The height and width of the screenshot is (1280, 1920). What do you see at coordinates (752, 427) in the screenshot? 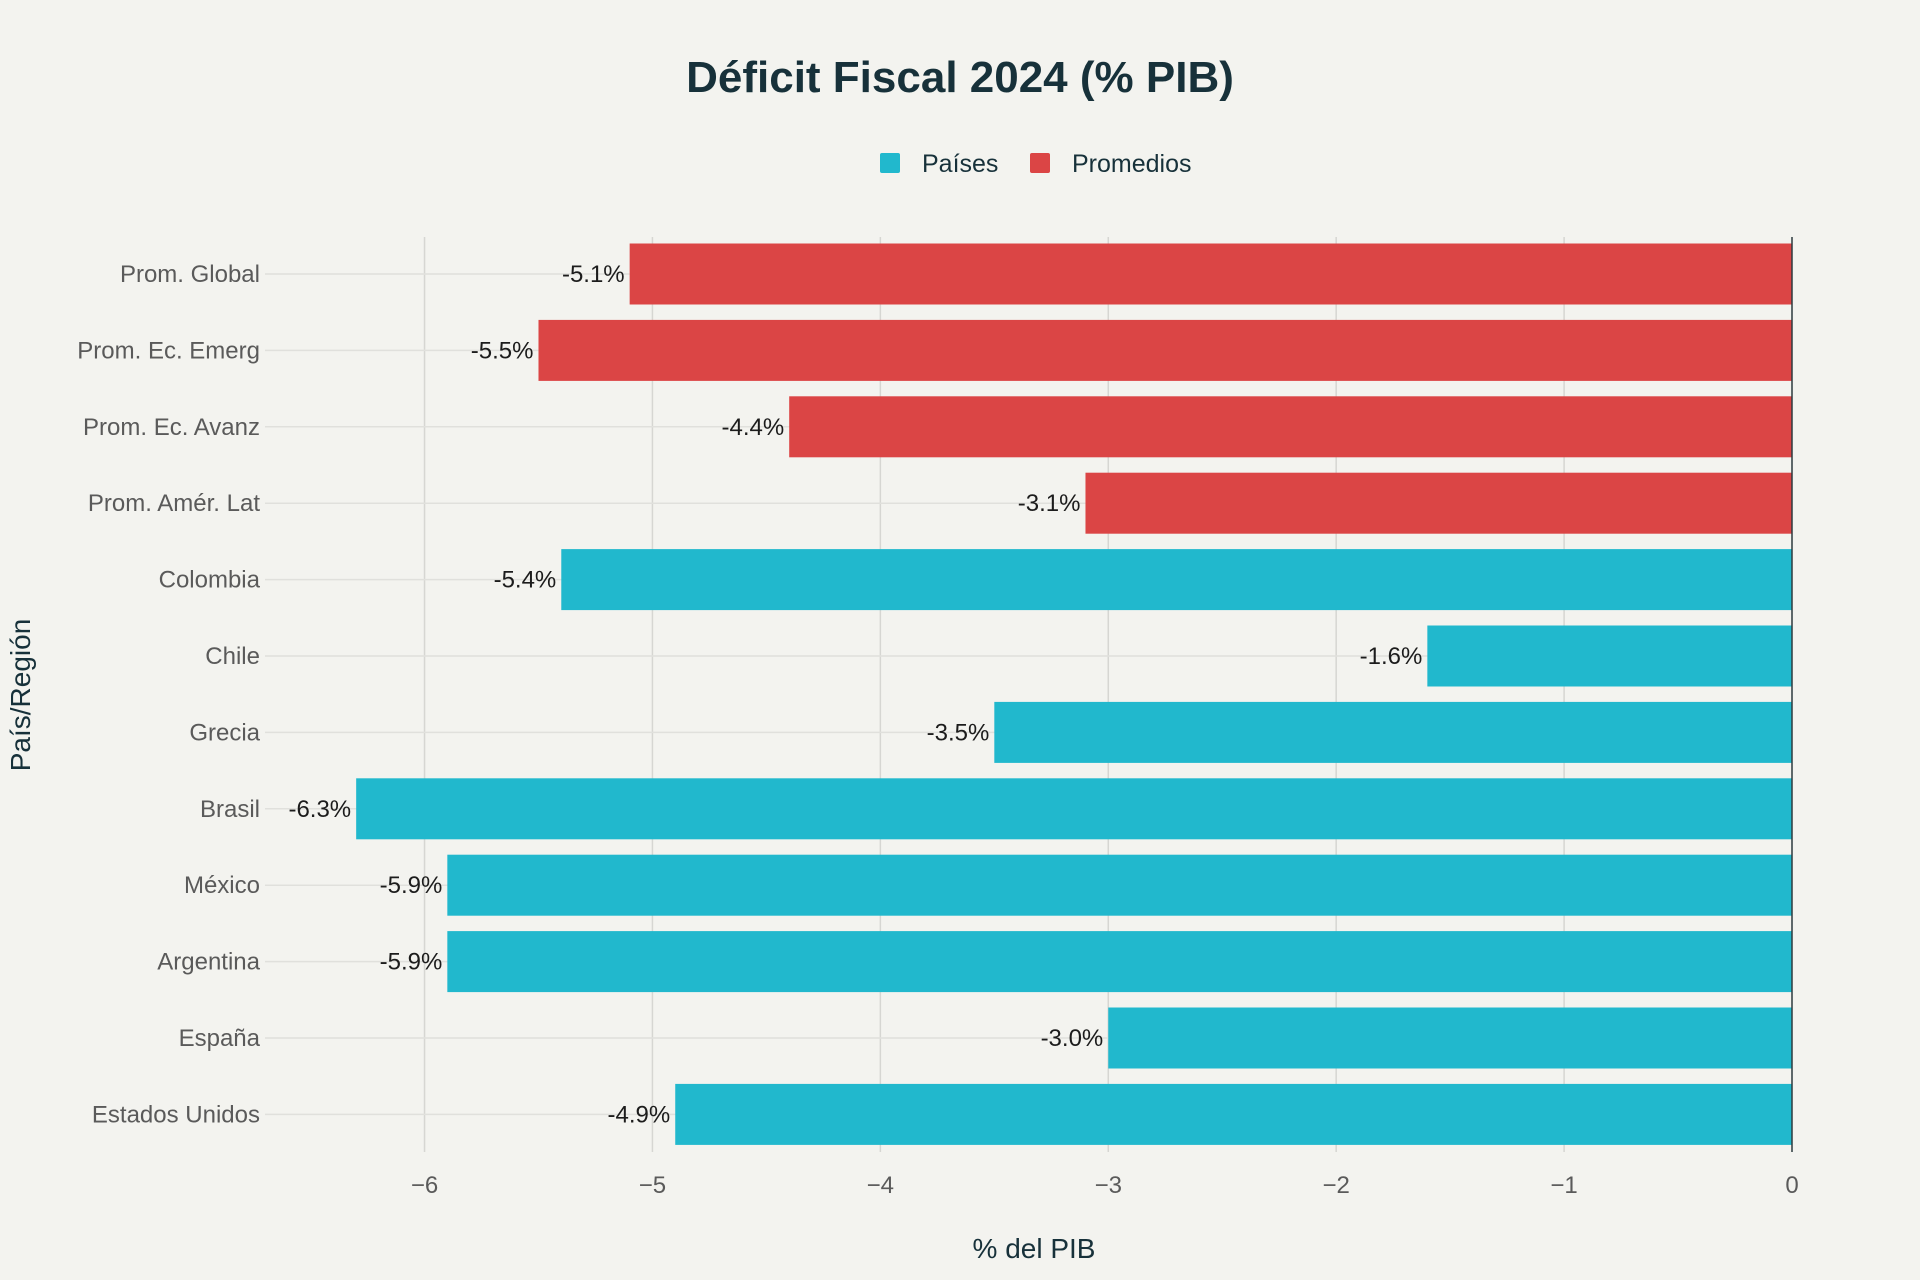
I see `data-label-2: -4.4%` at bounding box center [752, 427].